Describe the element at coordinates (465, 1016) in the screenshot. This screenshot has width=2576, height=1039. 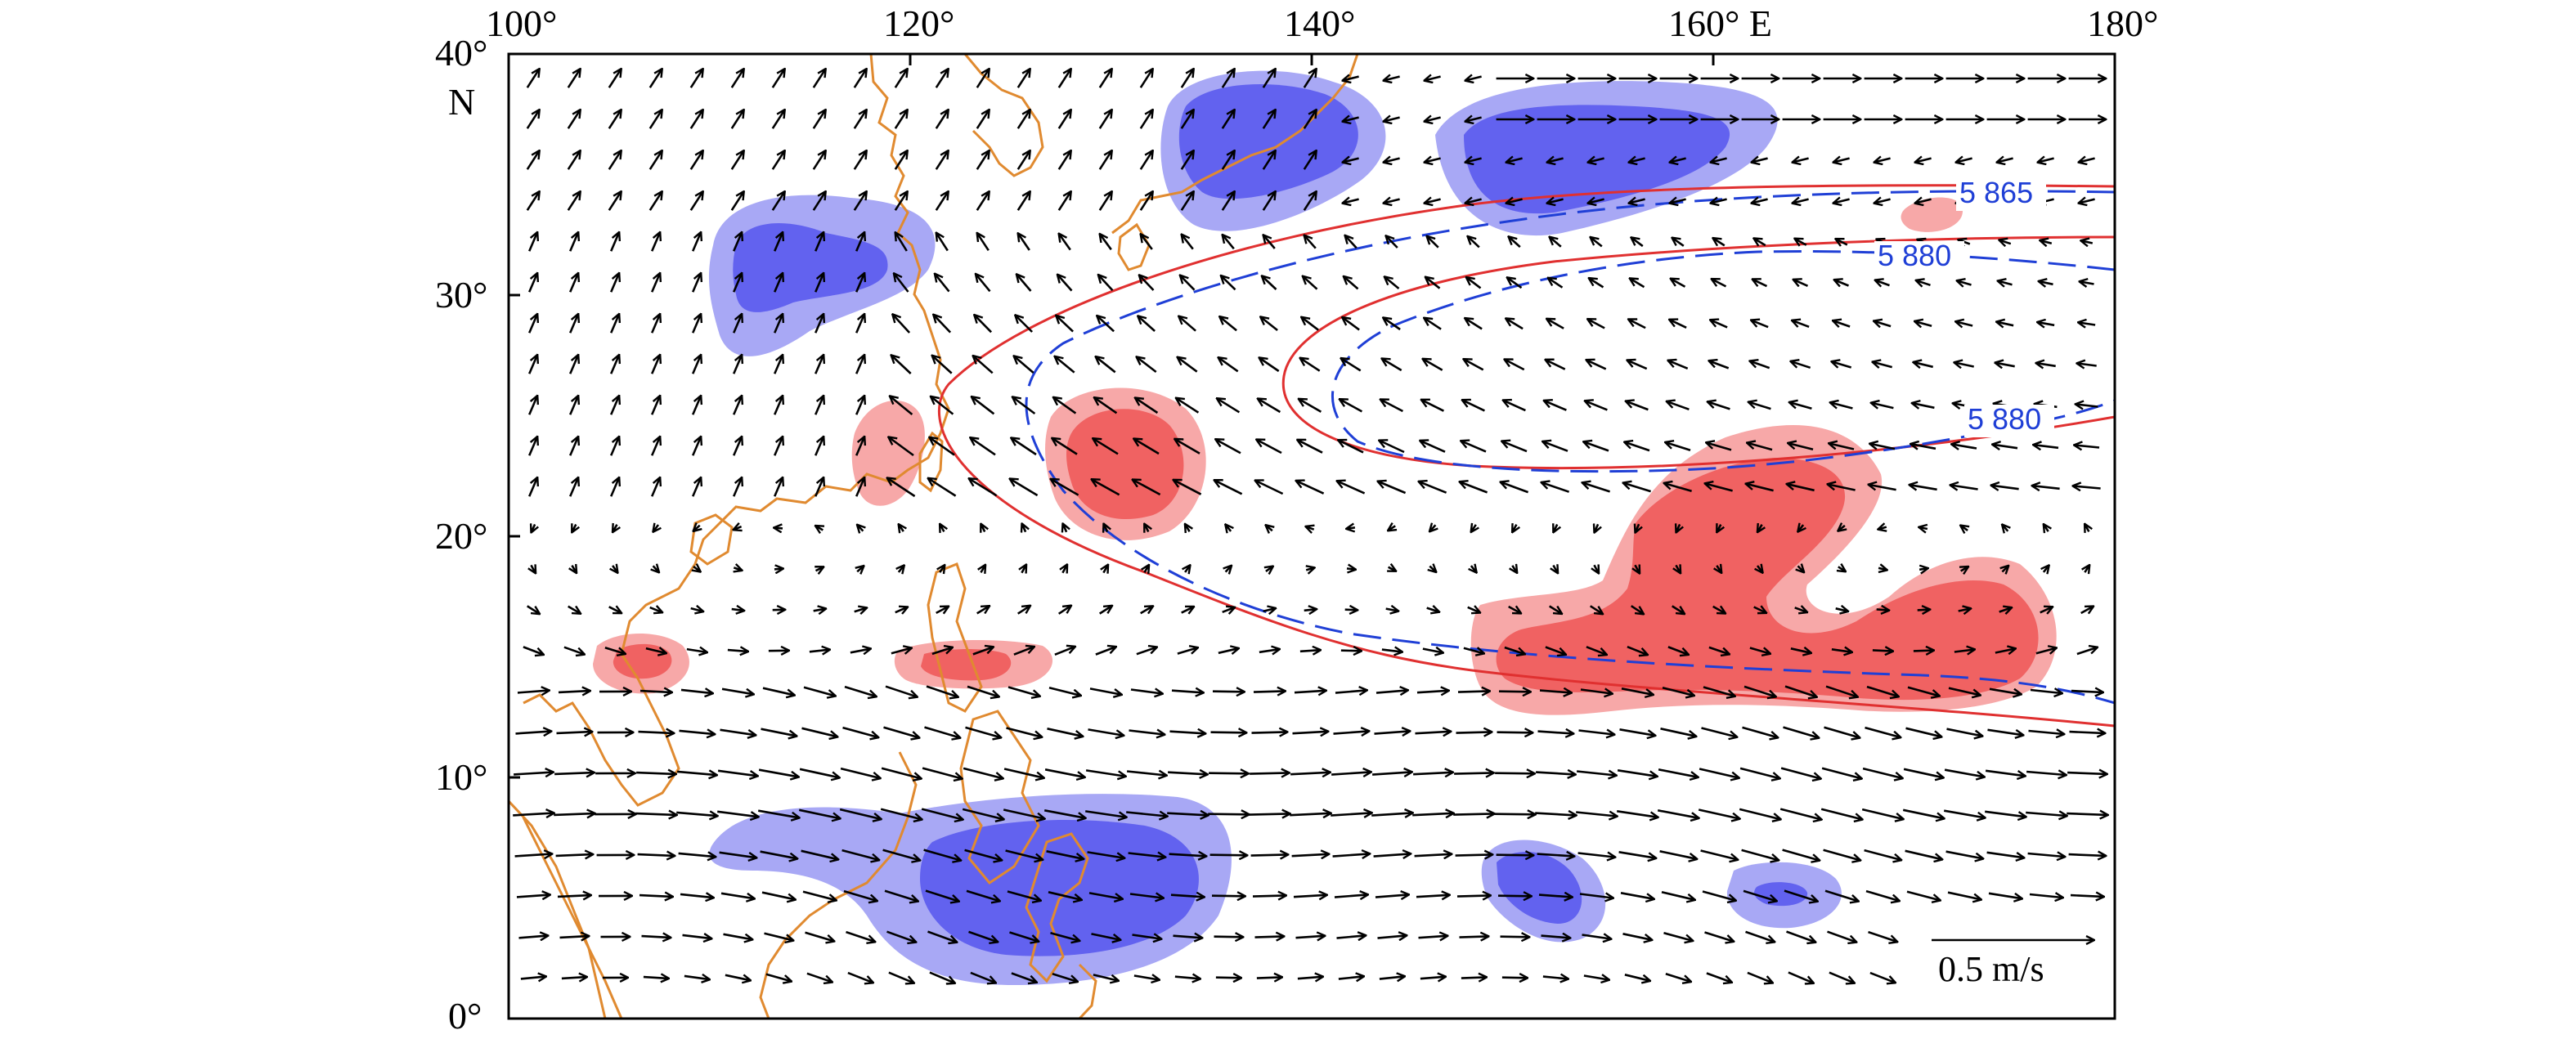
I see `latitude-label: 0°` at that location.